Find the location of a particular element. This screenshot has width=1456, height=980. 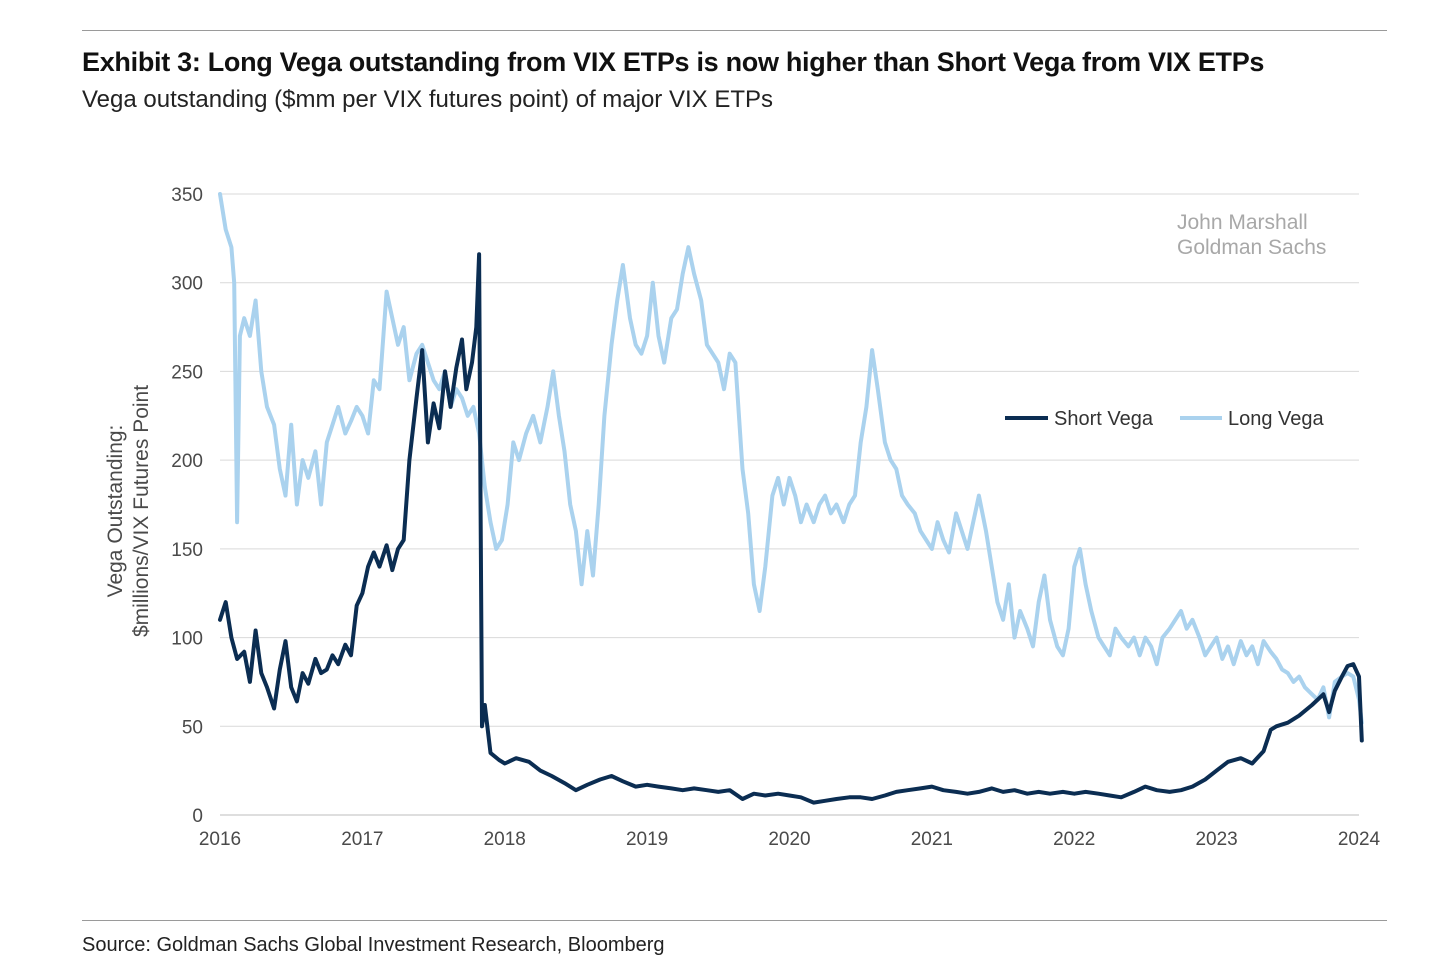

y-tick-label: 350 is located at coordinates (187, 195).